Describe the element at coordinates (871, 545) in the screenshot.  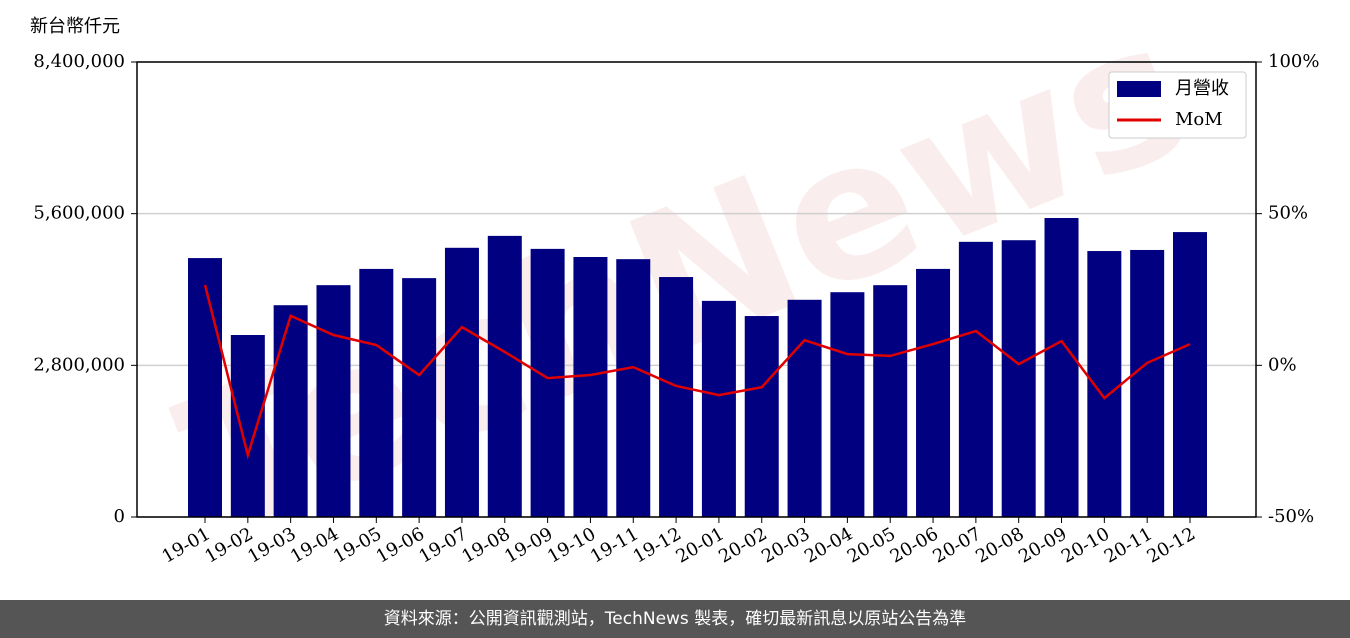
I see `x-tick-label: 20-05` at that location.